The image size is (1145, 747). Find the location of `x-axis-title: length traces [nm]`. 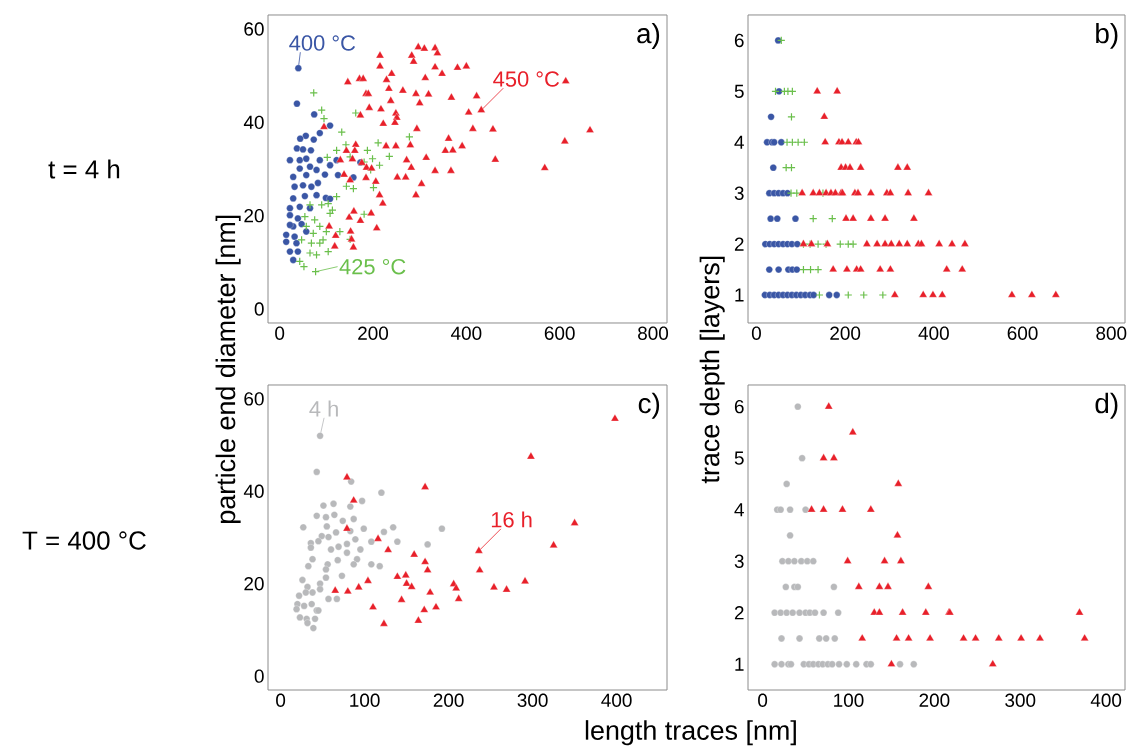

x-axis-title: length traces [nm] is located at coordinates (690, 733).